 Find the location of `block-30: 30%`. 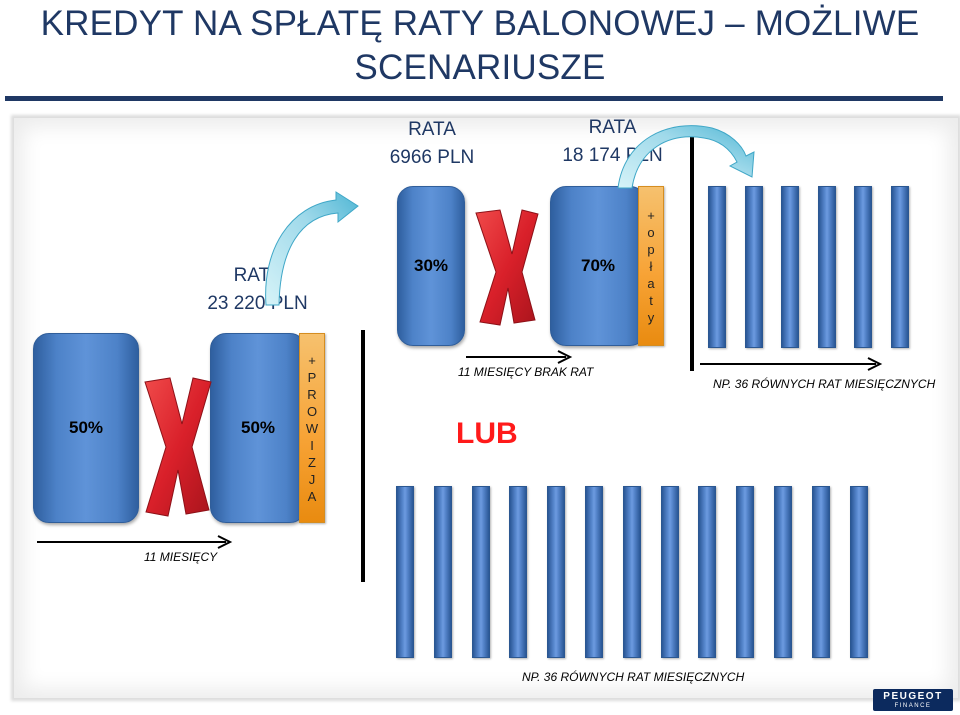

block-30: 30% is located at coordinates (431, 266).